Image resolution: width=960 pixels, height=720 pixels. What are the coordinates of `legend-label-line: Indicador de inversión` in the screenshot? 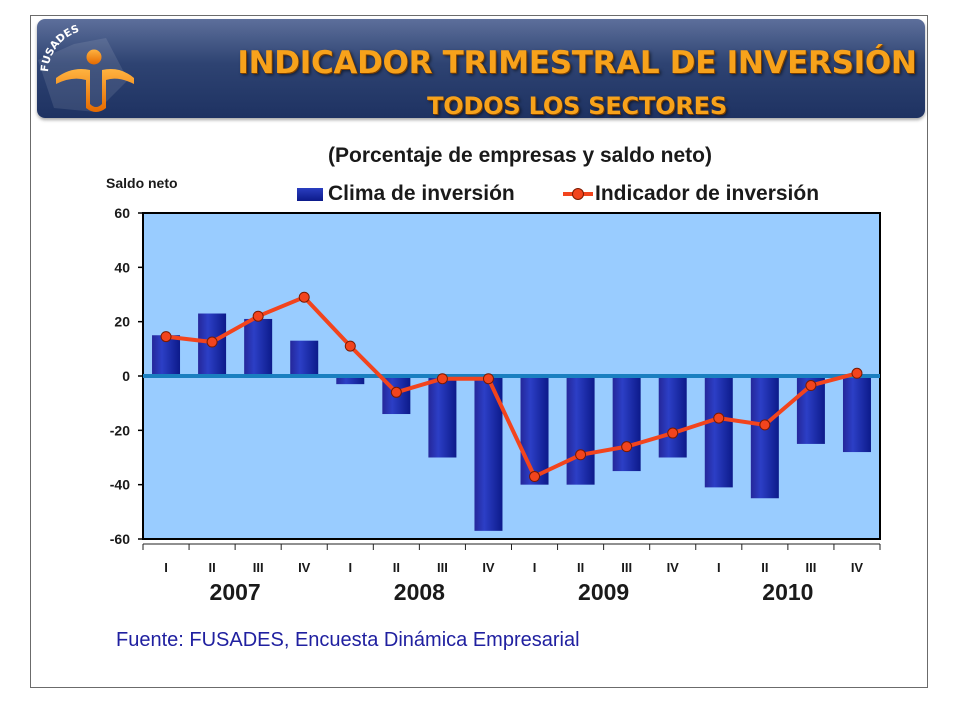 It's located at (707, 193).